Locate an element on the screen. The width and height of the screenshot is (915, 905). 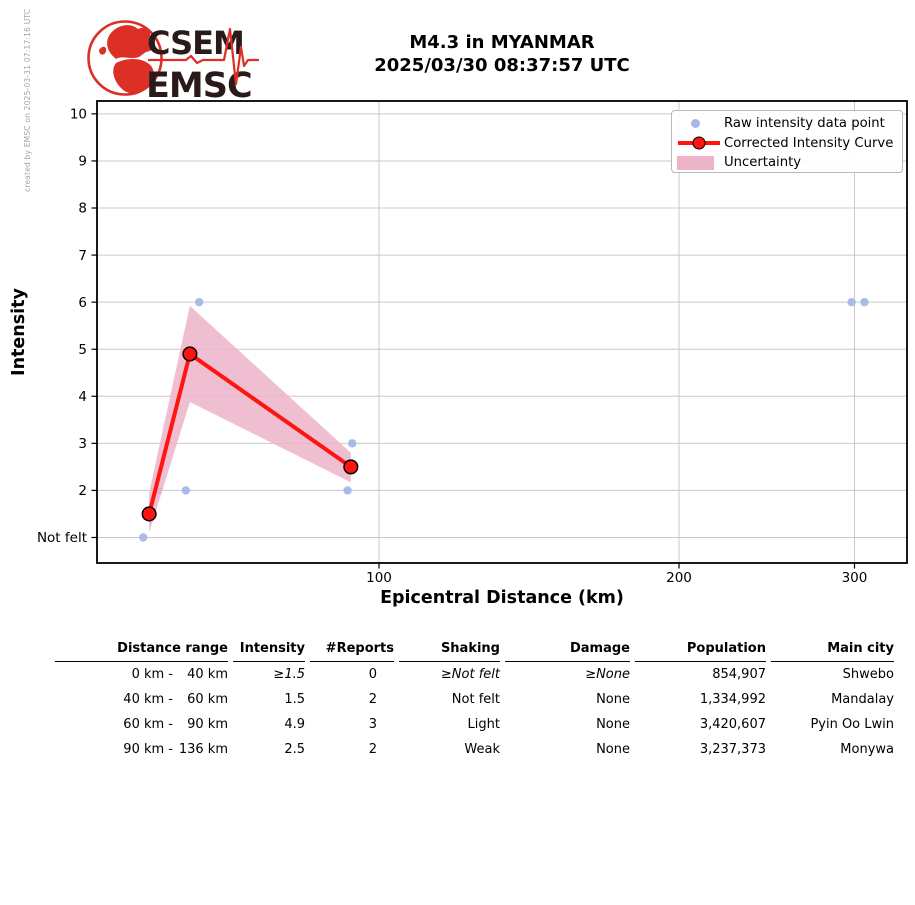
cell-reports: 0 is located at coordinates (372, 674).